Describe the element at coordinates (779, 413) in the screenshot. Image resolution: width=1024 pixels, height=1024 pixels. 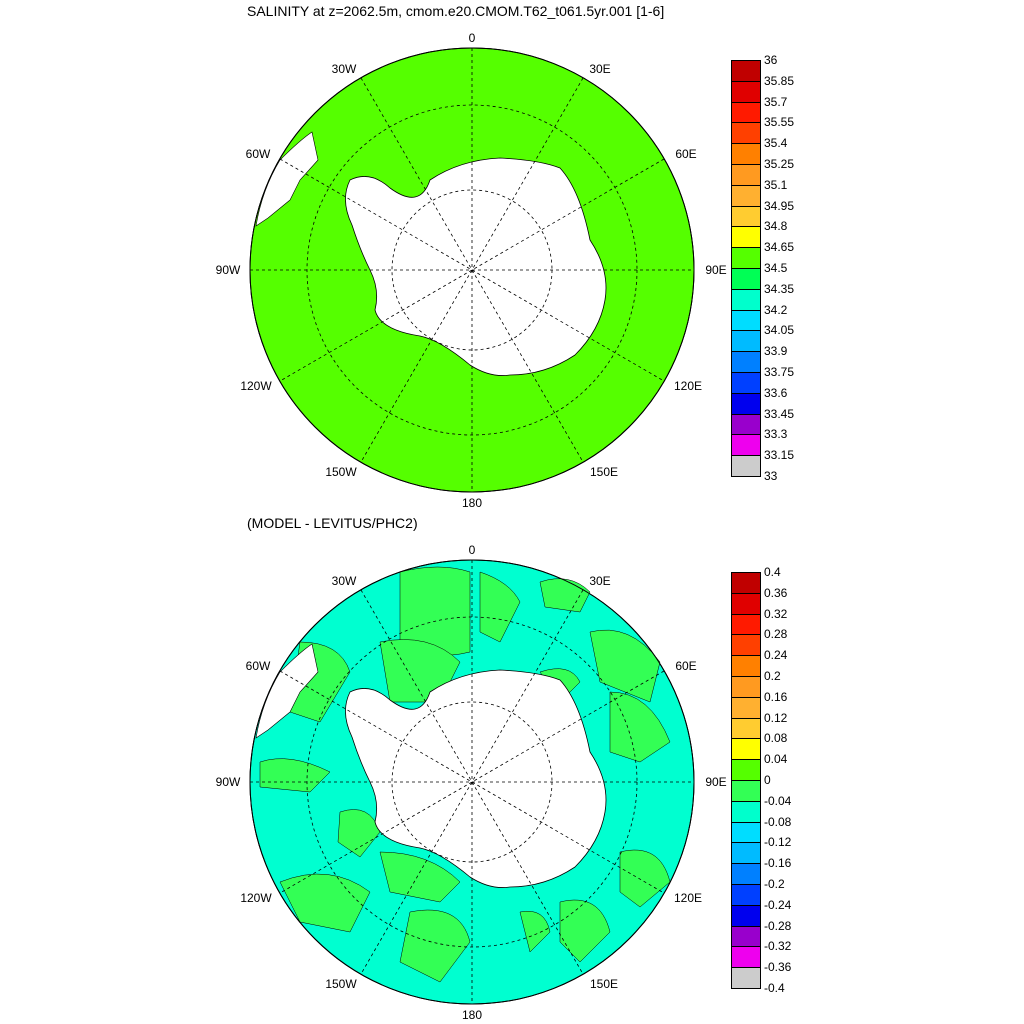
I see `colorbar-label: 33.45` at that location.